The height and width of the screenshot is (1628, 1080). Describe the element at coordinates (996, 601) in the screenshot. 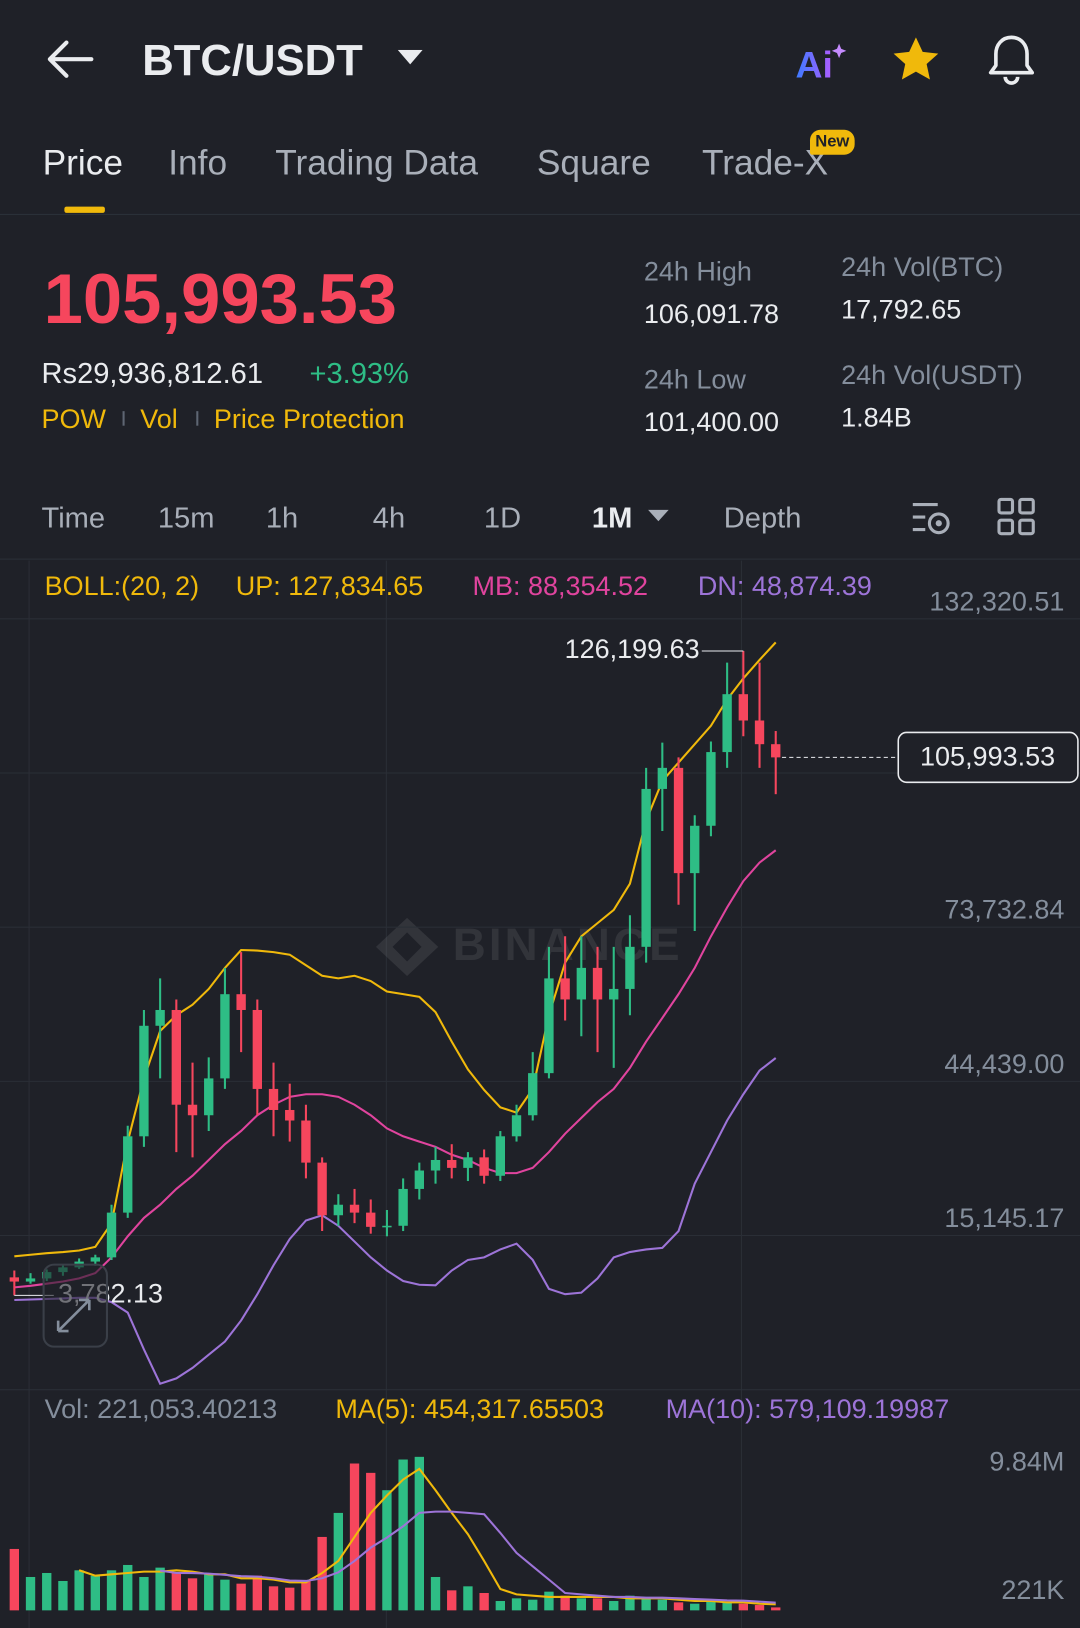

I see `y-tick-label: 132,320.51` at that location.